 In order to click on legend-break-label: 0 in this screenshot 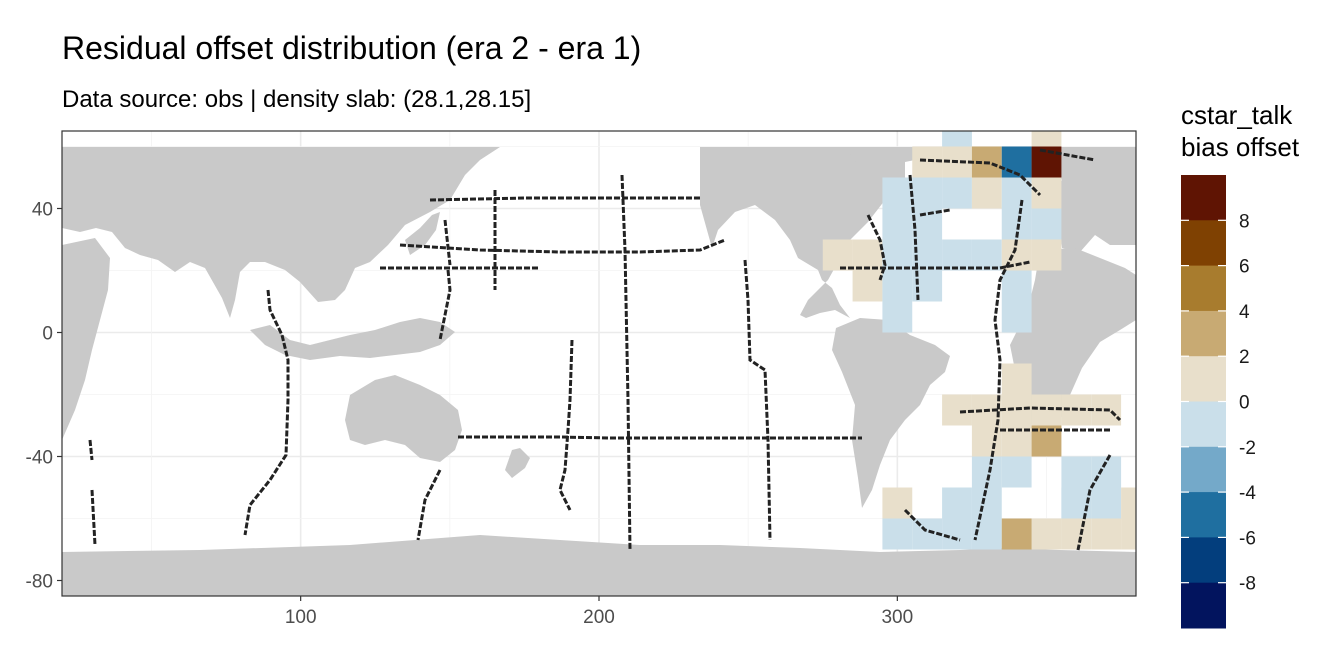, I will do `click(1244, 403)`.